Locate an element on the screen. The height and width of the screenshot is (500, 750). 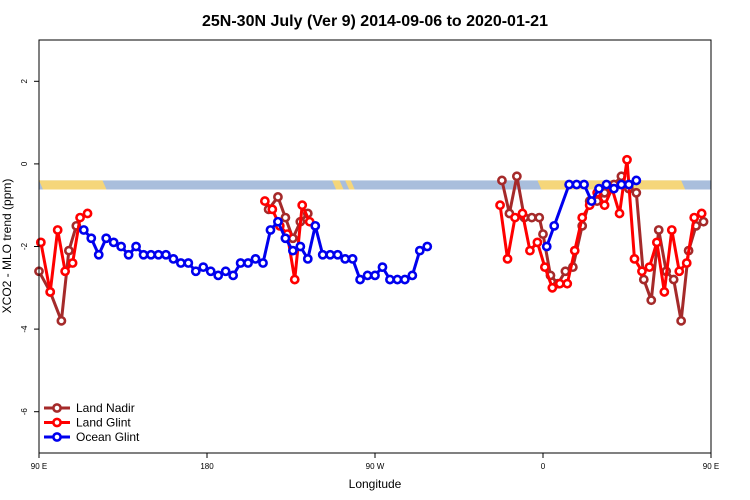
y-tick-label: -6 is located at coordinates (24, 412).